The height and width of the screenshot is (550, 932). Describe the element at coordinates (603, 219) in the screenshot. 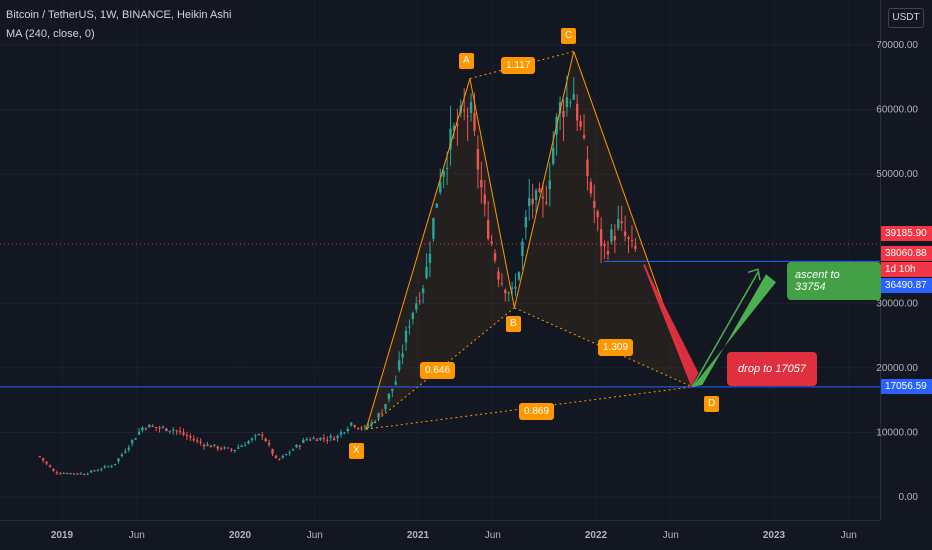

I see `bcd-triangle` at that location.